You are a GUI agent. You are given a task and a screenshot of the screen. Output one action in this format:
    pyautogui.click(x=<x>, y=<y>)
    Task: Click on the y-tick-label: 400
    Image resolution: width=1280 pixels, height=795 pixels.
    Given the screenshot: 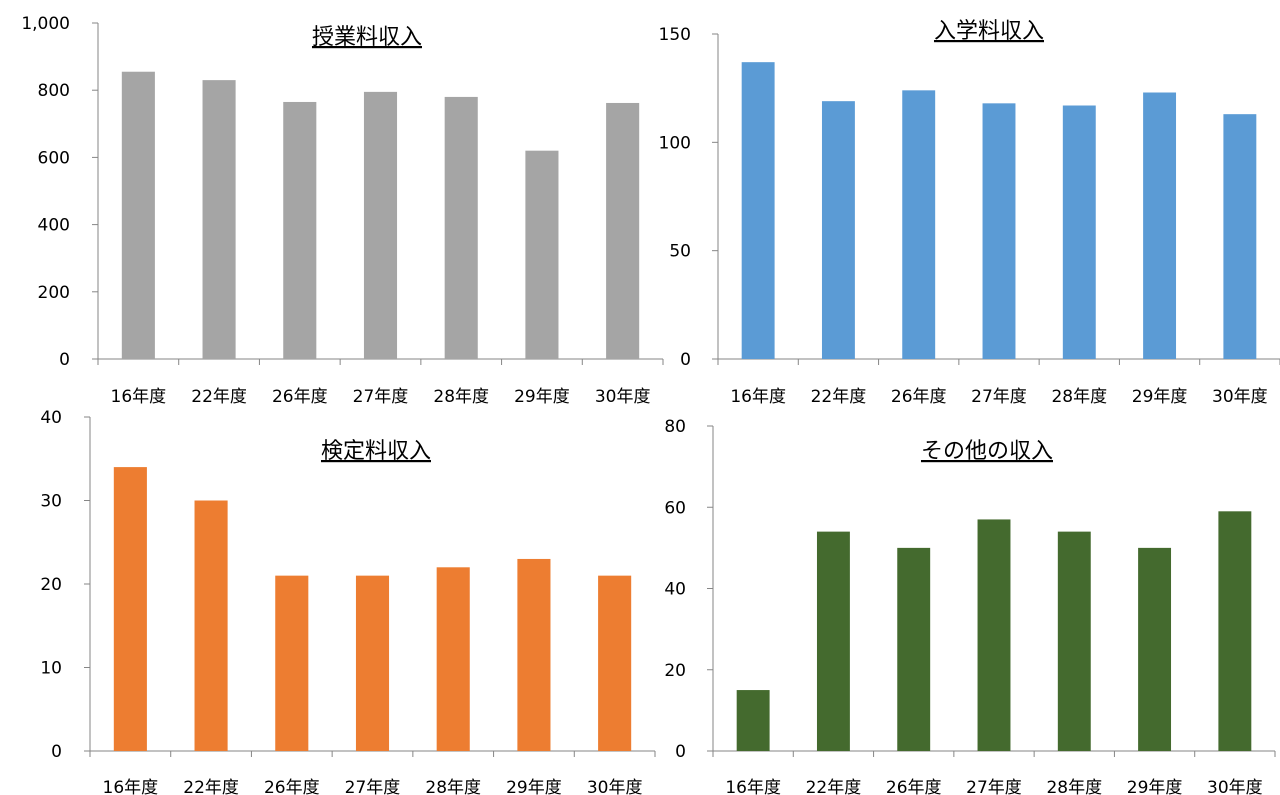 What is the action you would take?
    pyautogui.click(x=54, y=226)
    